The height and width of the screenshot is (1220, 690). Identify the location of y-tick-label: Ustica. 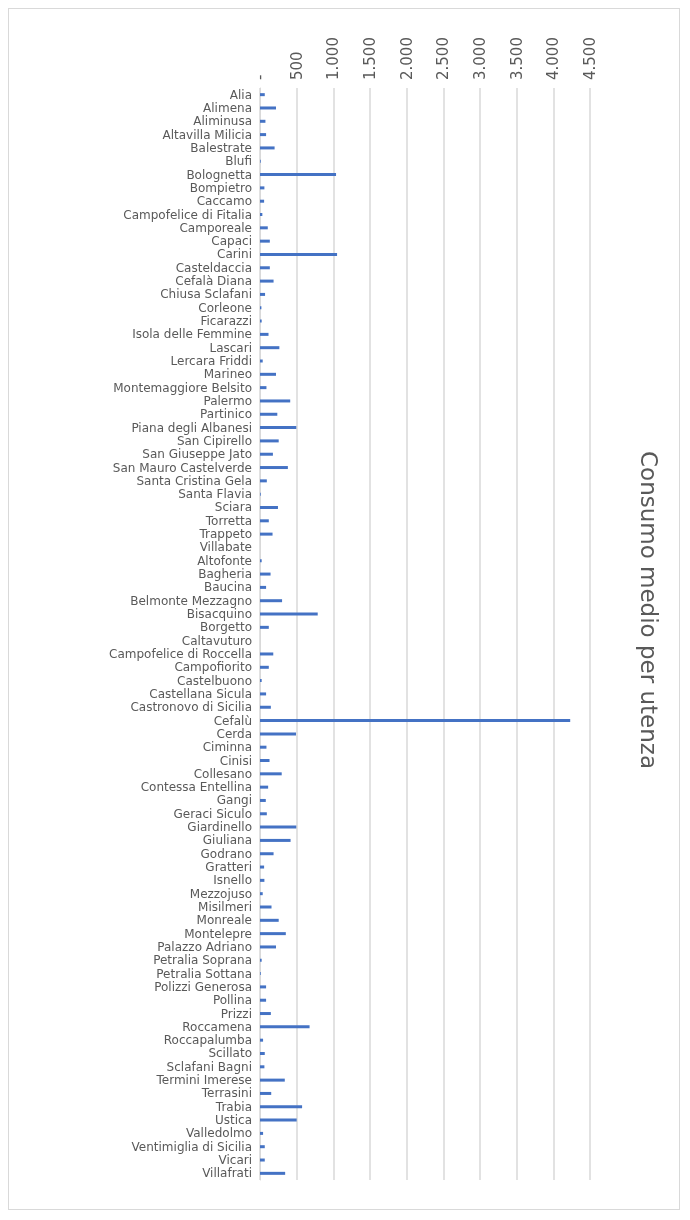
(233, 1120).